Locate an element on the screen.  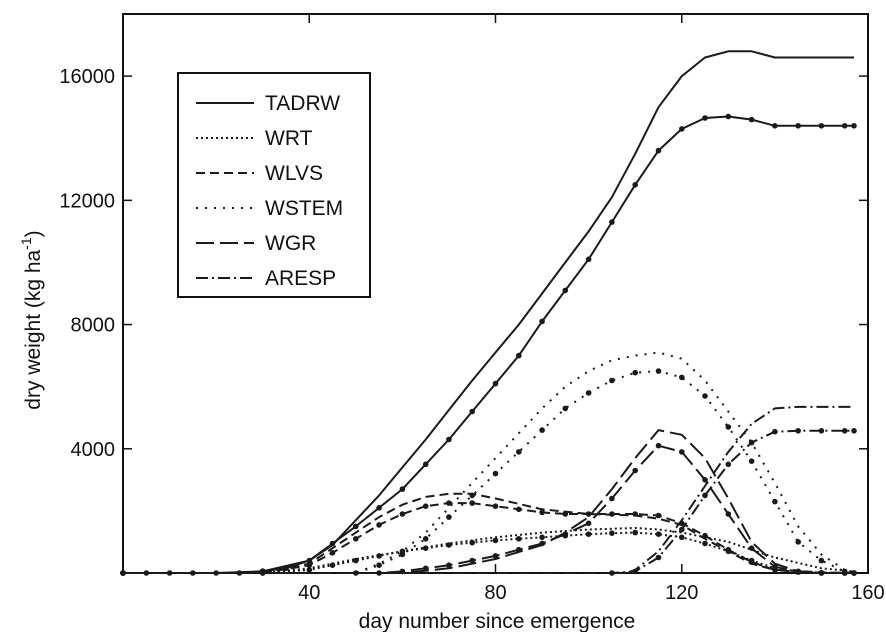
y-axis-title-main: dry weight (kg ha is located at coordinates (33, 329).